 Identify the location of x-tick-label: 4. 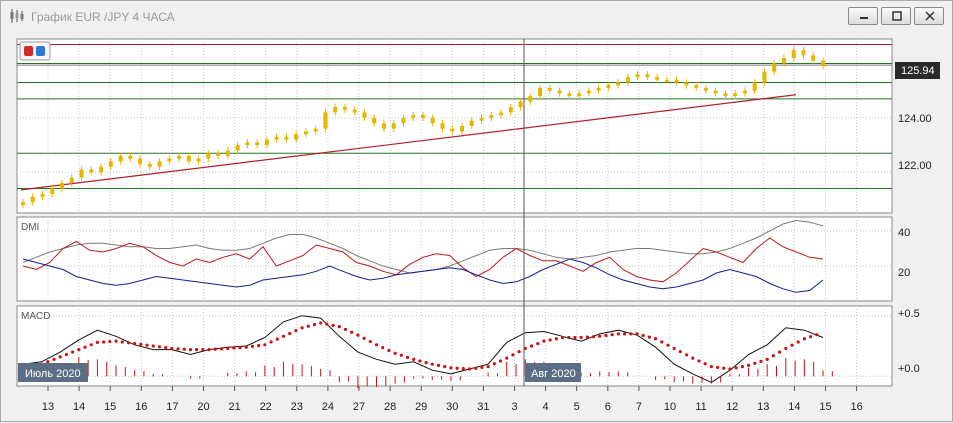
(546, 407).